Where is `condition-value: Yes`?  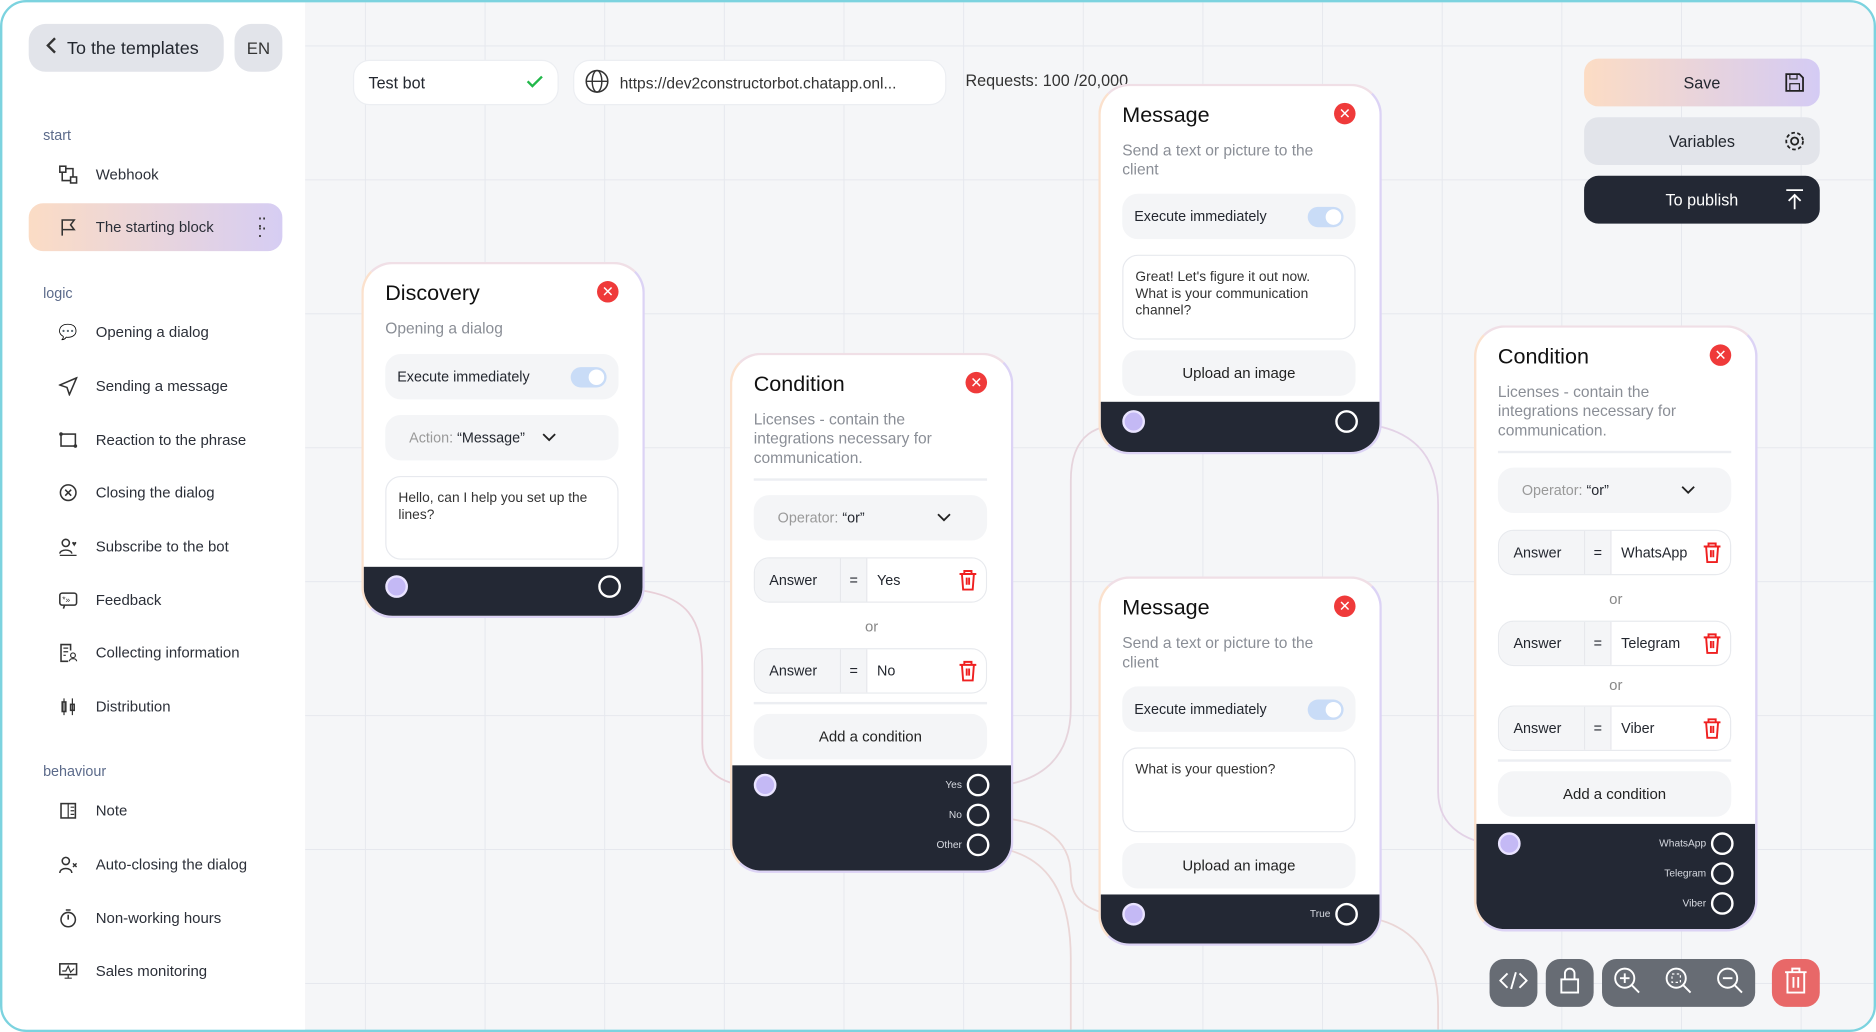
condition-value: Yes is located at coordinates (908, 580).